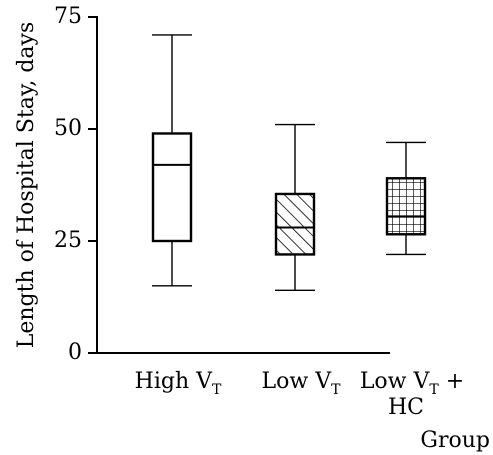  What do you see at coordinates (406, 407) in the screenshot?
I see `category-label-3-line2: HC` at bounding box center [406, 407].